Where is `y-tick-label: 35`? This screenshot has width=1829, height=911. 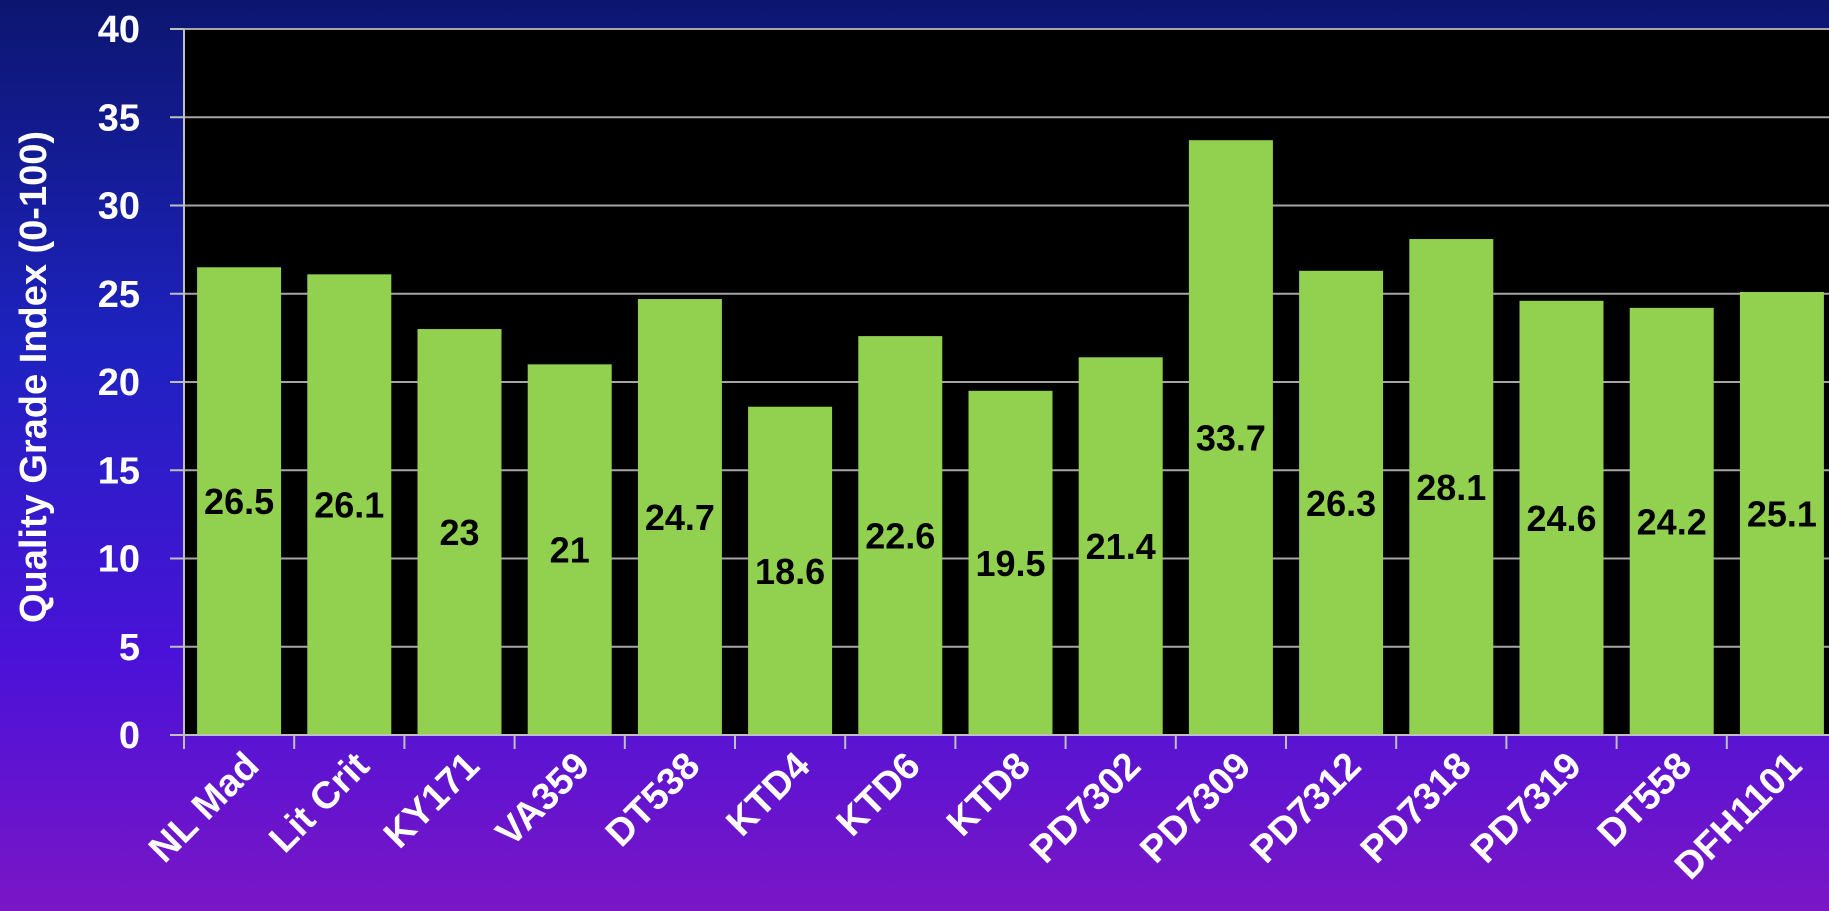 y-tick-label: 35 is located at coordinates (119, 118).